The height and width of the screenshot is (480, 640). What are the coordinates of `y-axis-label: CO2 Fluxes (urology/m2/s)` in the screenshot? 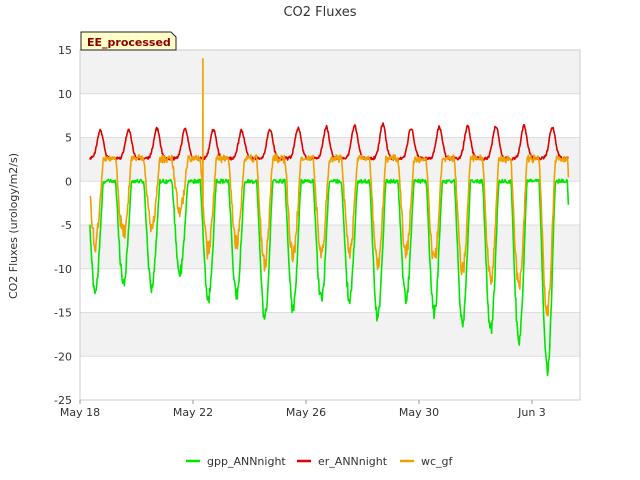 It's located at (13, 226).